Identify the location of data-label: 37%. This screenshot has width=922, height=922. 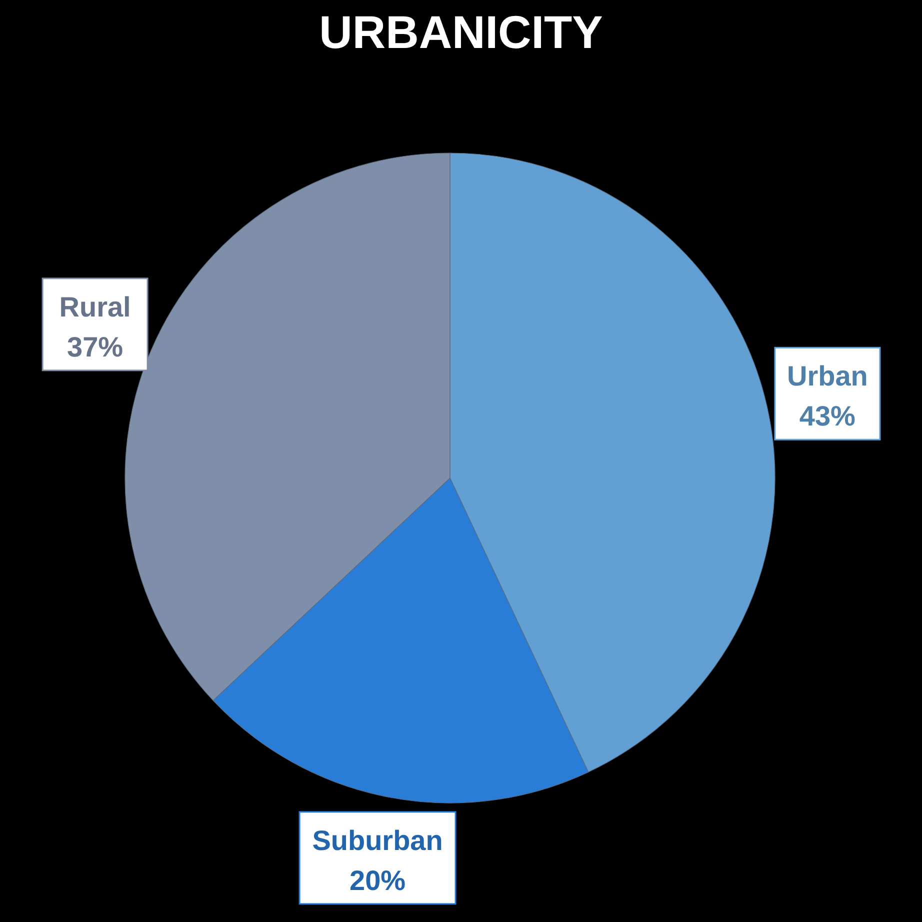
(95, 346).